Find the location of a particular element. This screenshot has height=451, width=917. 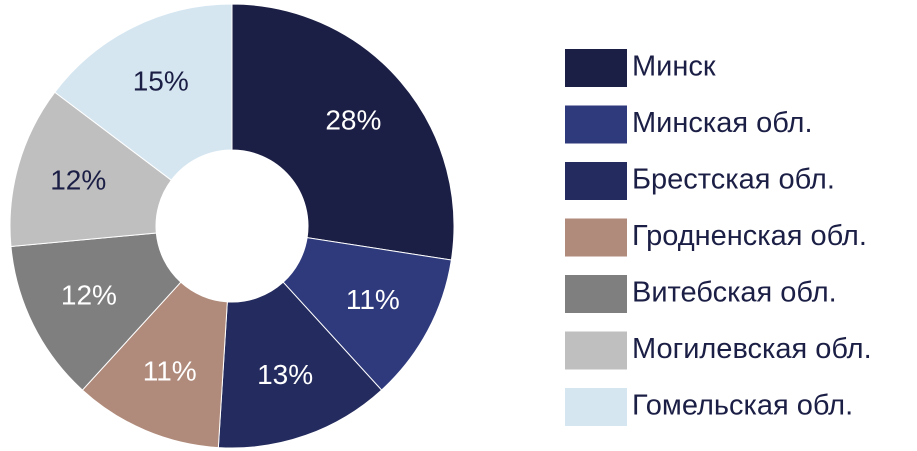

legend-label: Минская обл. is located at coordinates (722, 123).